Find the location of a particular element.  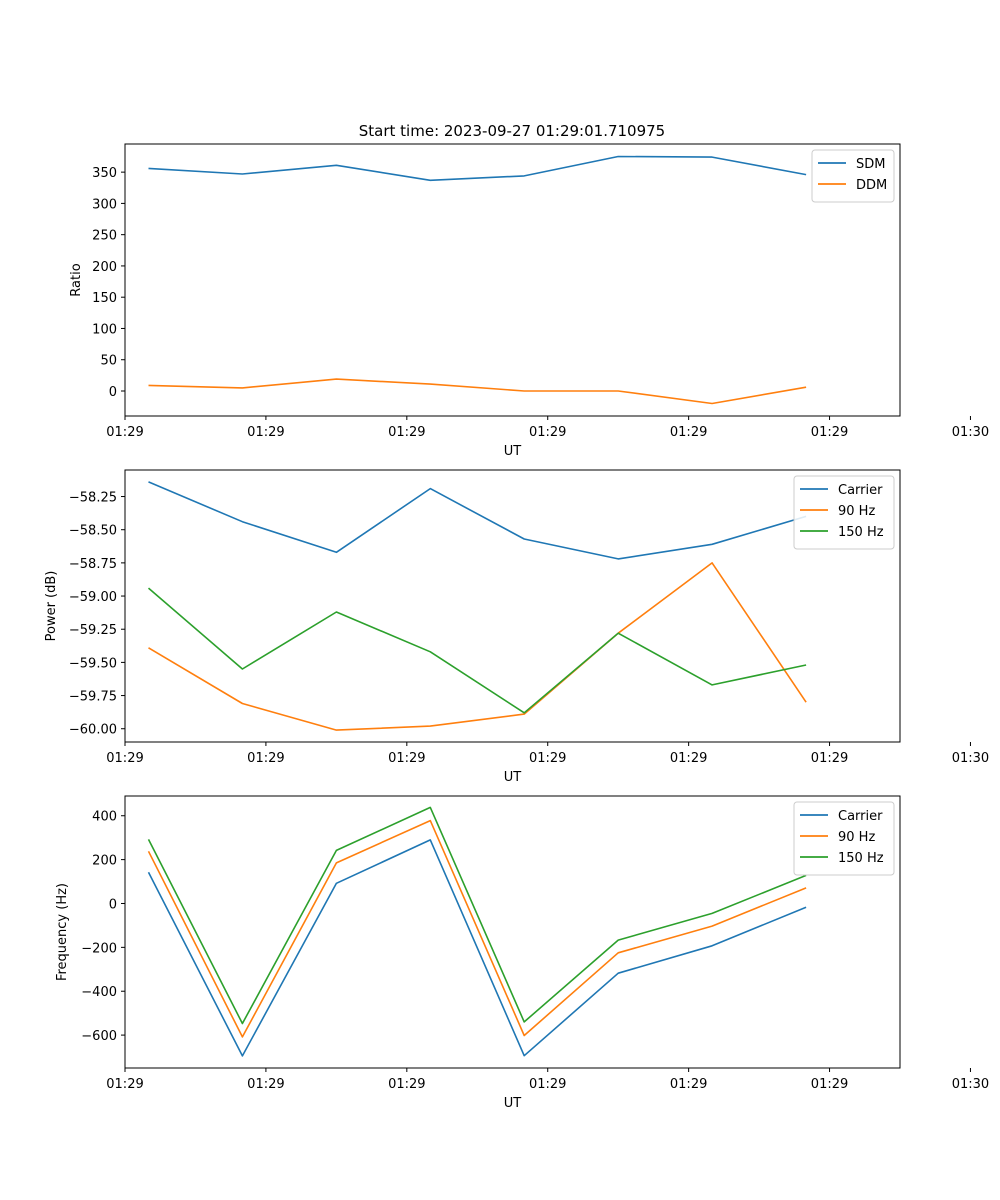

series-line-ddm is located at coordinates (477, 391).